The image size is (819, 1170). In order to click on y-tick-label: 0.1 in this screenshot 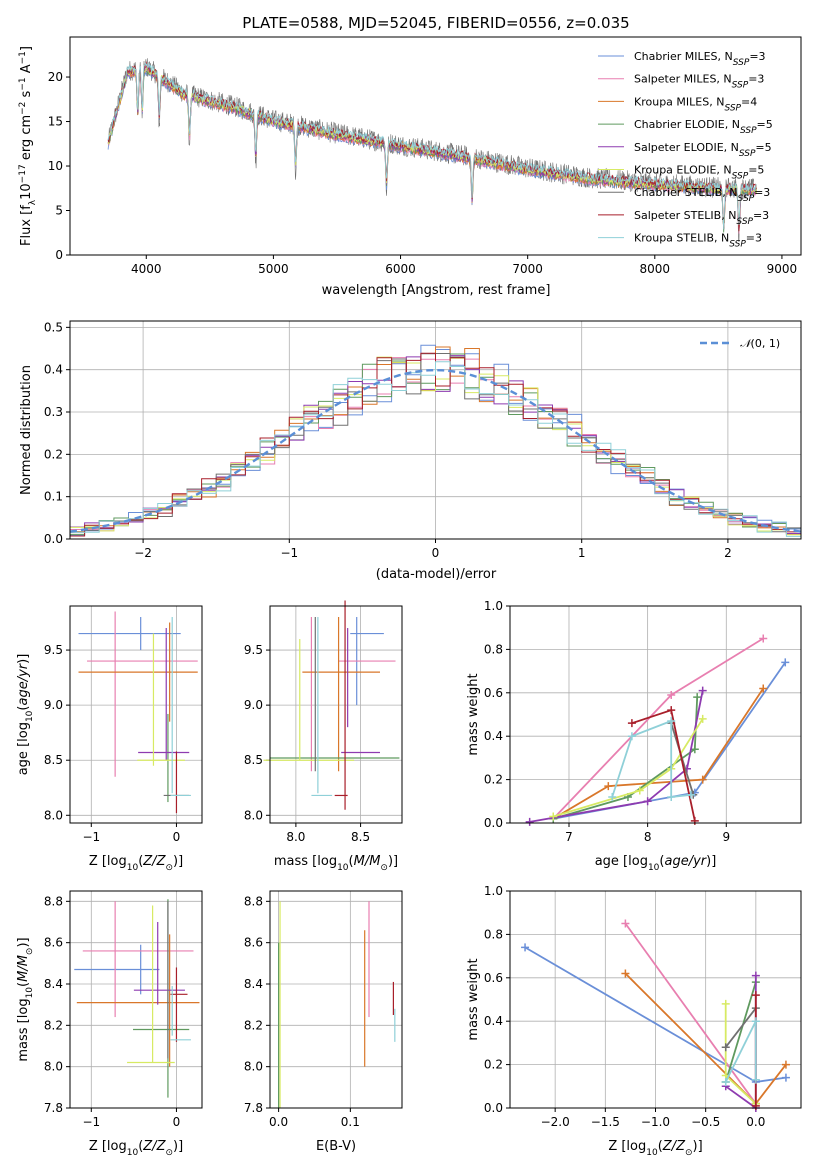, I will do `click(53, 497)`.